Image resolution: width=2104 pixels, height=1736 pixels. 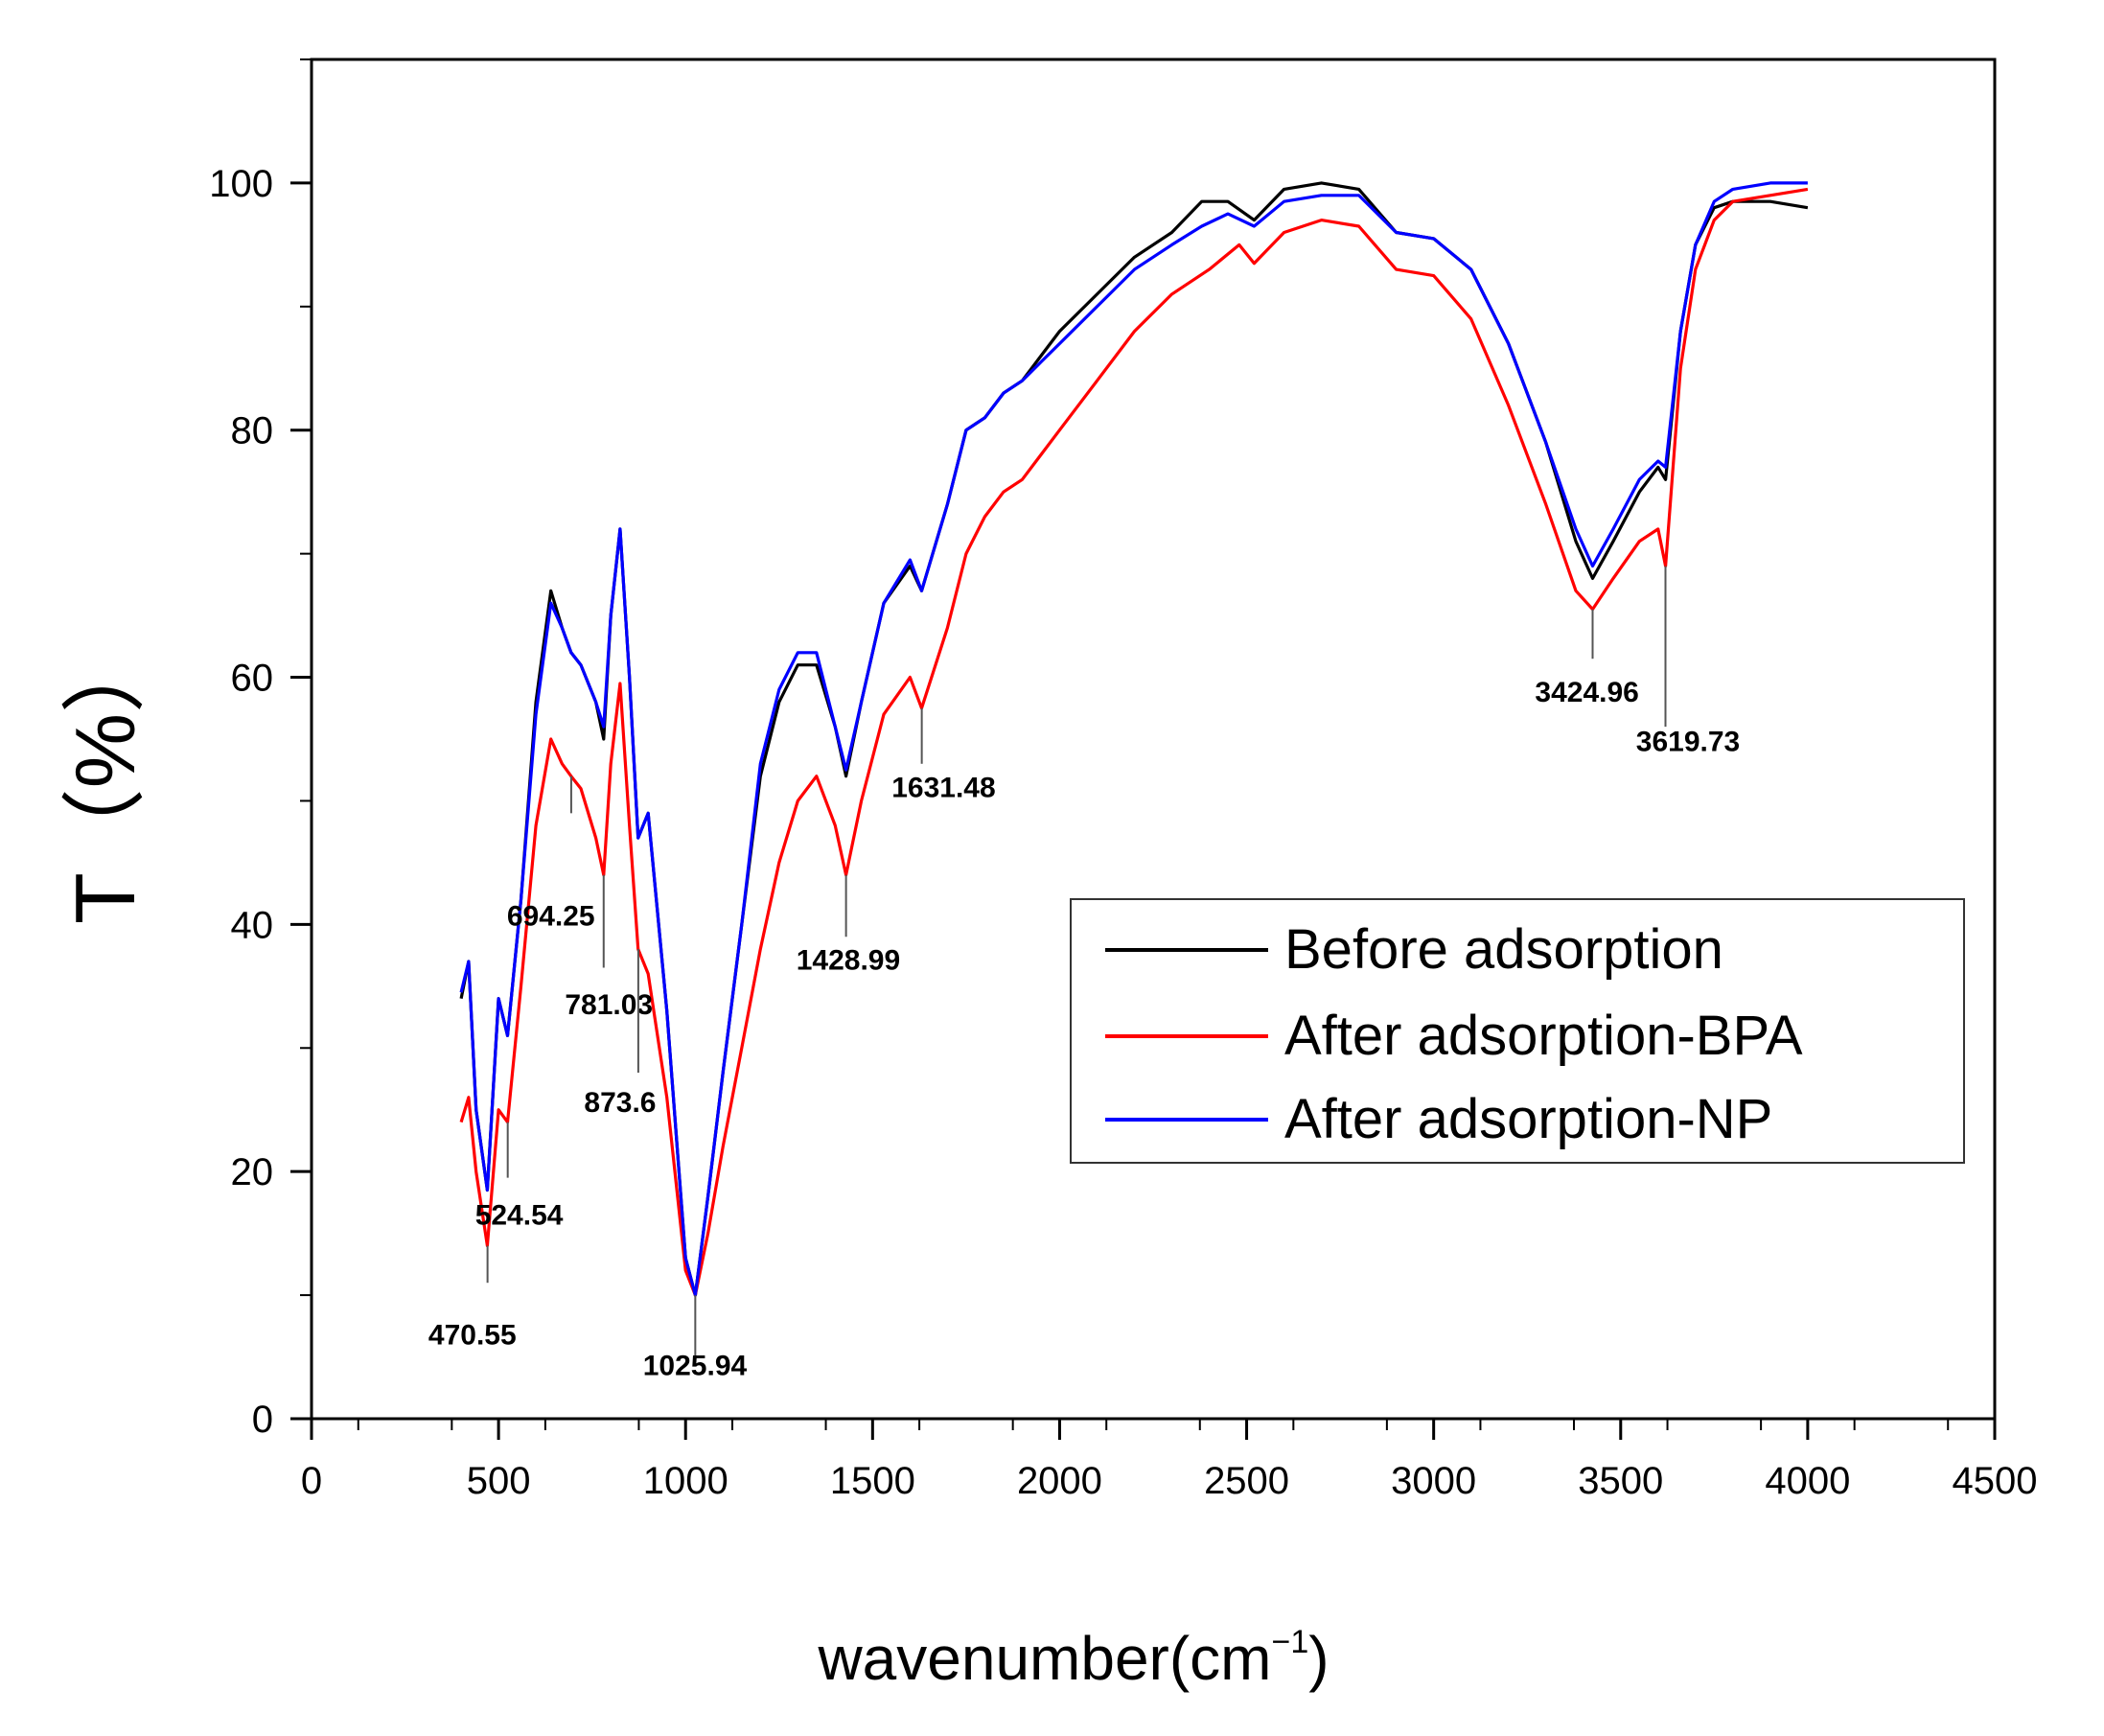 What do you see at coordinates (620, 1103) in the screenshot?
I see `annotation-label: 873.6` at bounding box center [620, 1103].